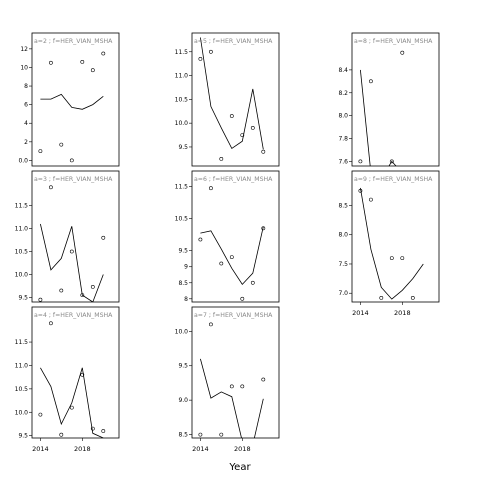 The height and width of the screenshot is (480, 480). What do you see at coordinates (233, 315) in the screenshot?
I see `panel-strip-label: a=7 ; f=HER_VIAN_MSHA` at bounding box center [233, 315].